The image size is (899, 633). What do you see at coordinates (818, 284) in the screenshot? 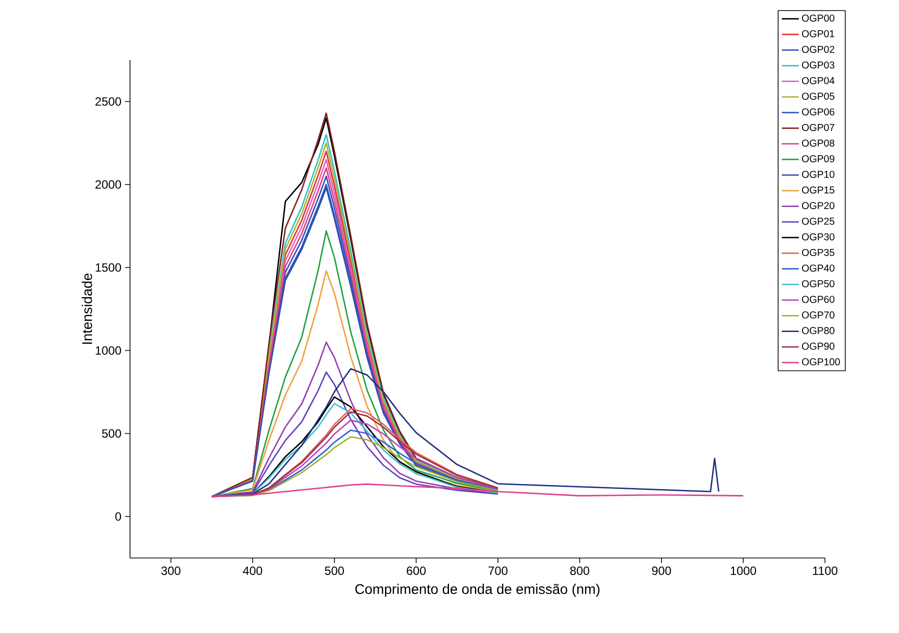
I see `legend-label: OGP50` at bounding box center [818, 284].